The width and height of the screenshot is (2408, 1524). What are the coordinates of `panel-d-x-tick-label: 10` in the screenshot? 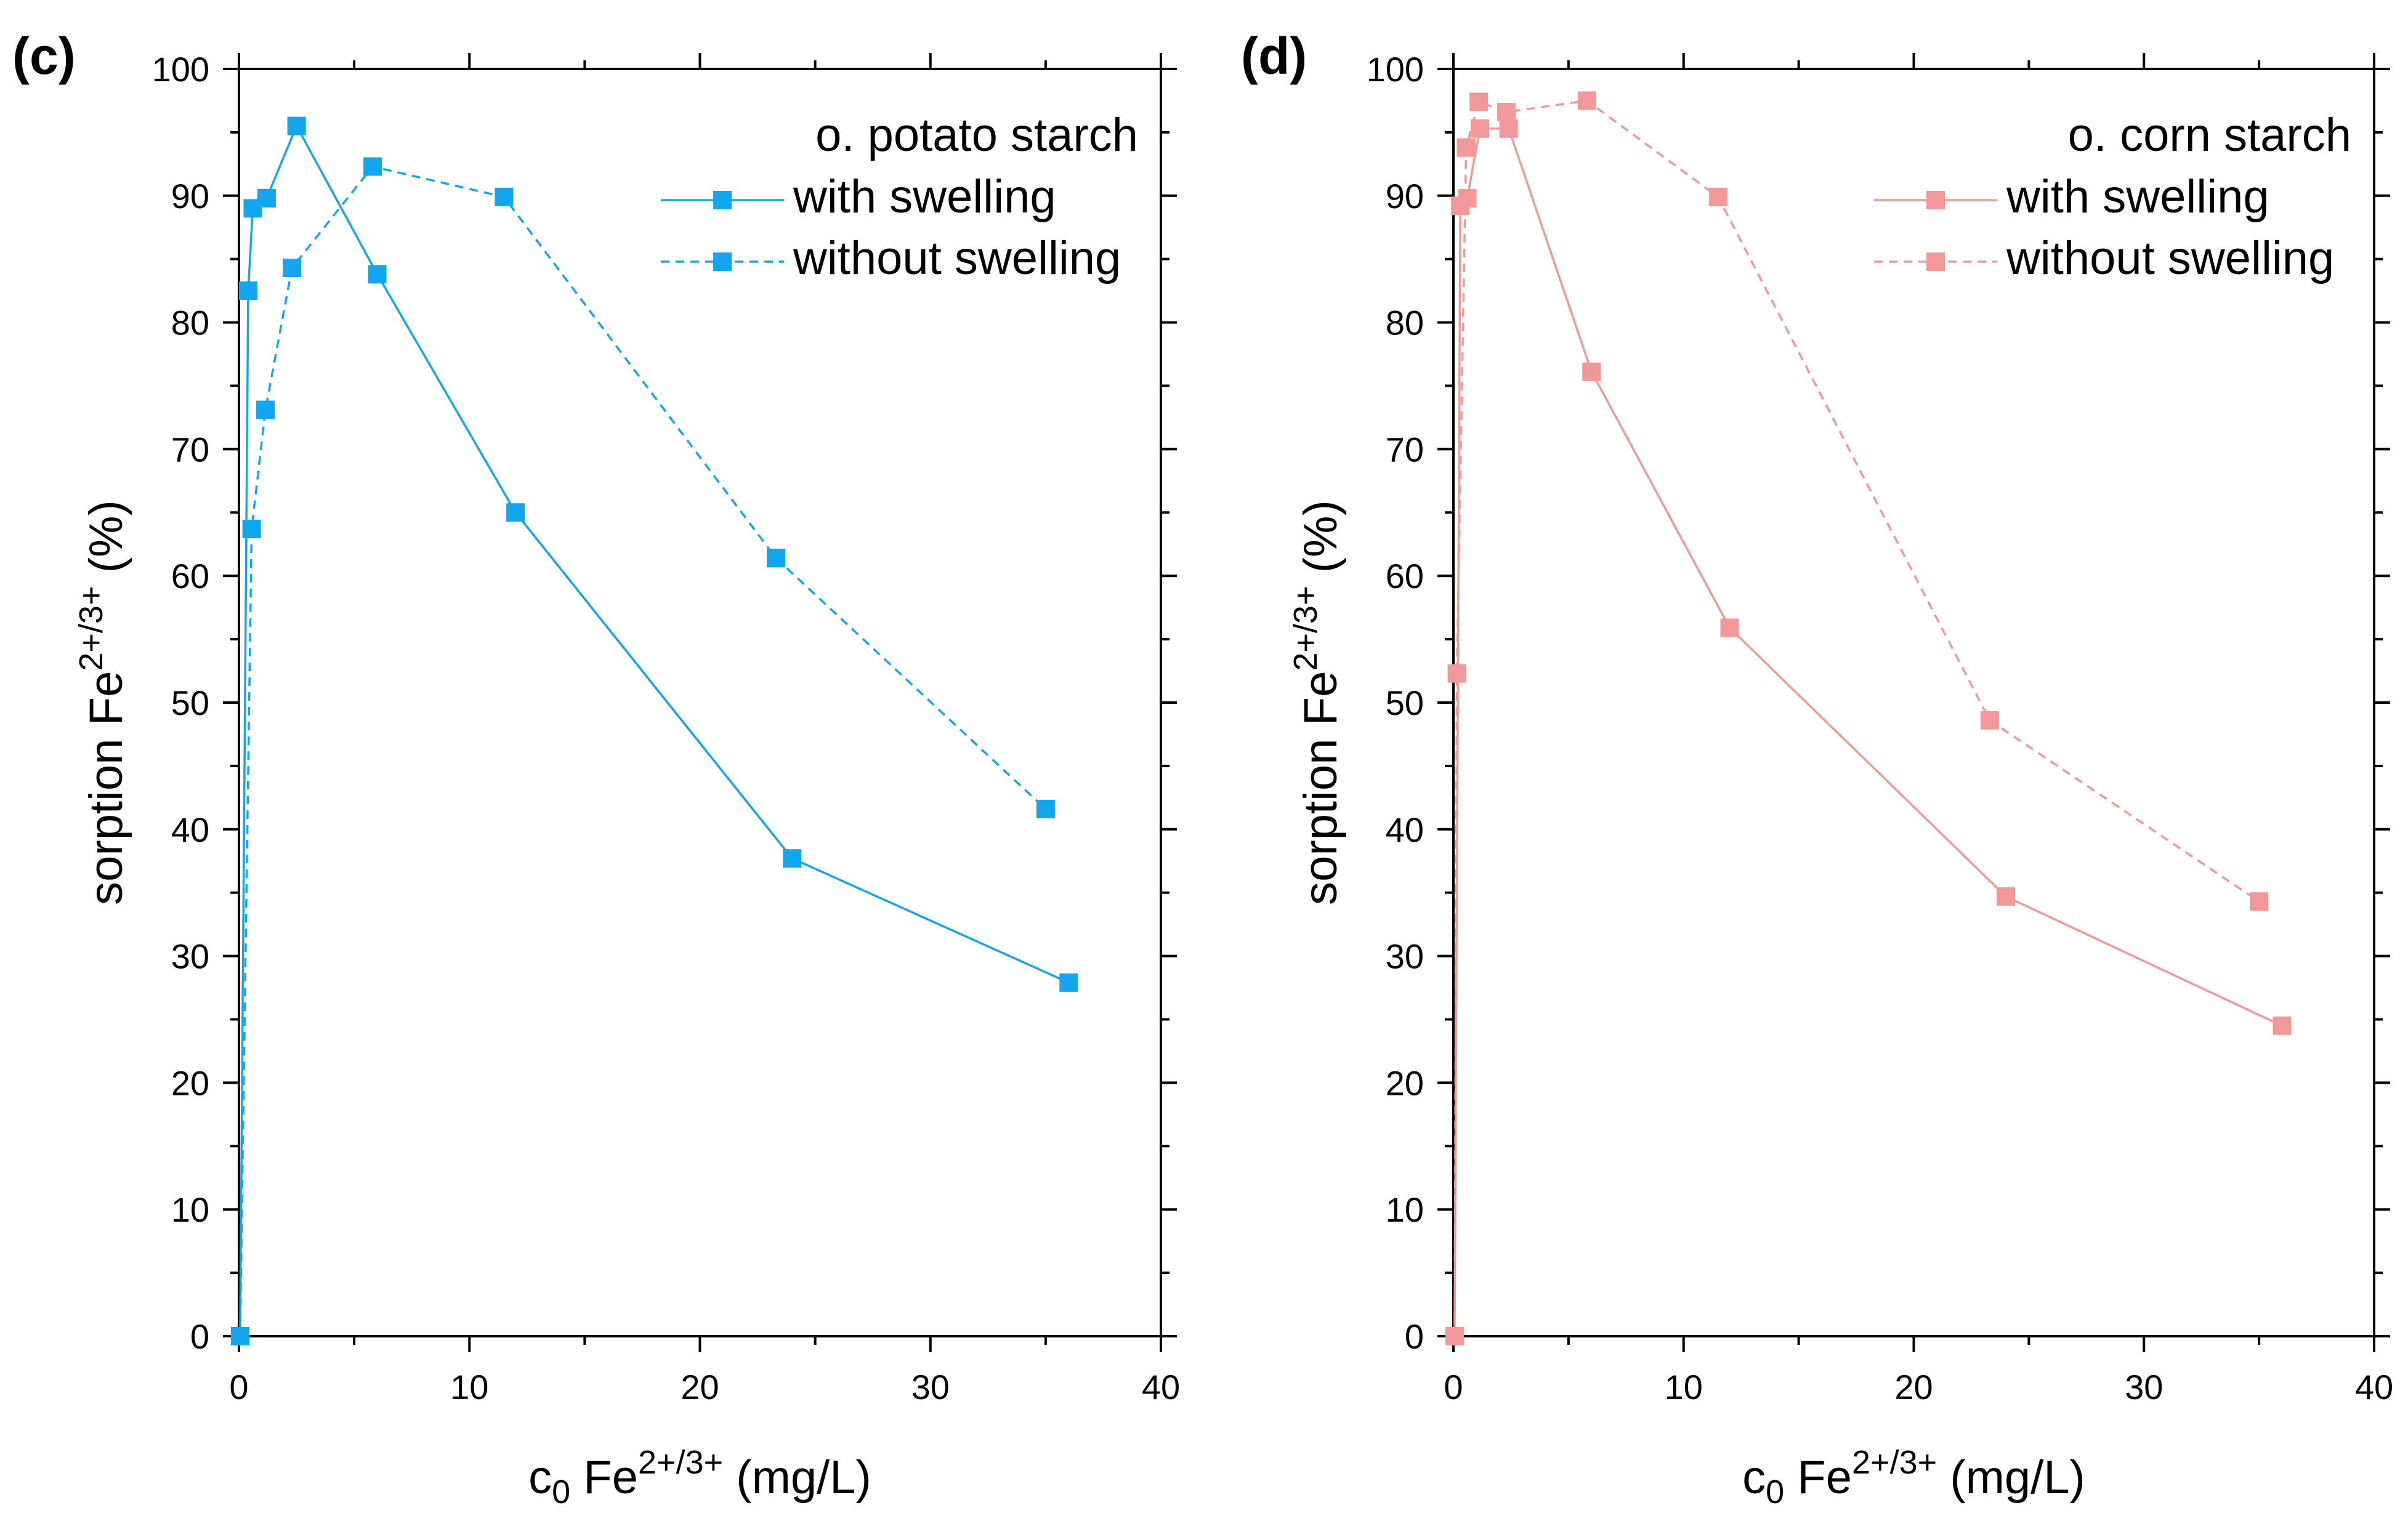 It's located at (1684, 1387).